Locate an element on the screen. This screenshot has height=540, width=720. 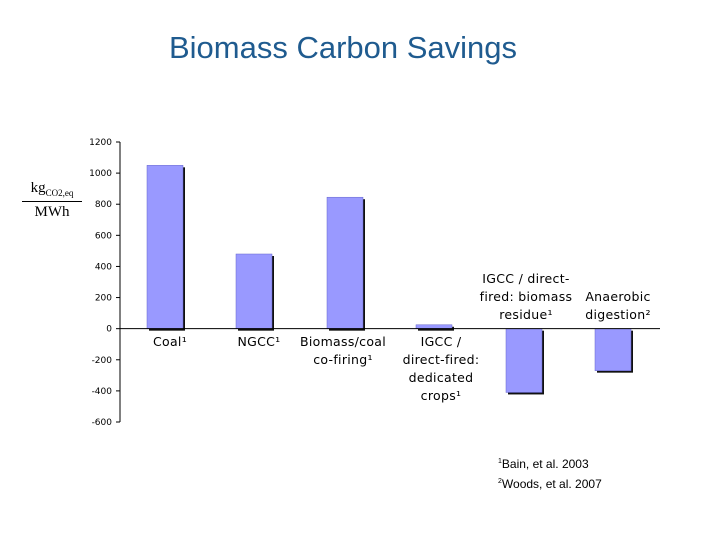
y-axis-label-numerator: kg is located at coordinates (38, 188).